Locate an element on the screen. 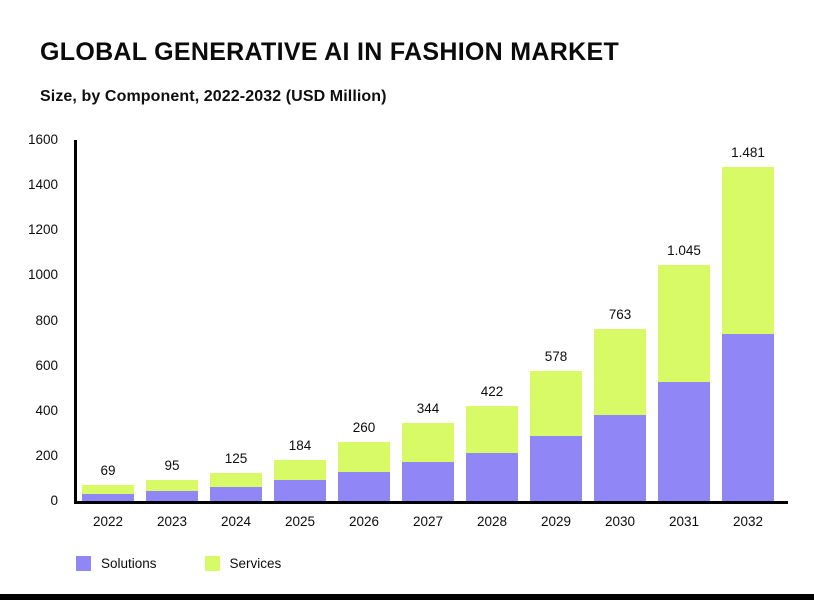 Image resolution: width=814 pixels, height=600 pixels. x-tick-label-2025: 2025 is located at coordinates (300, 521).